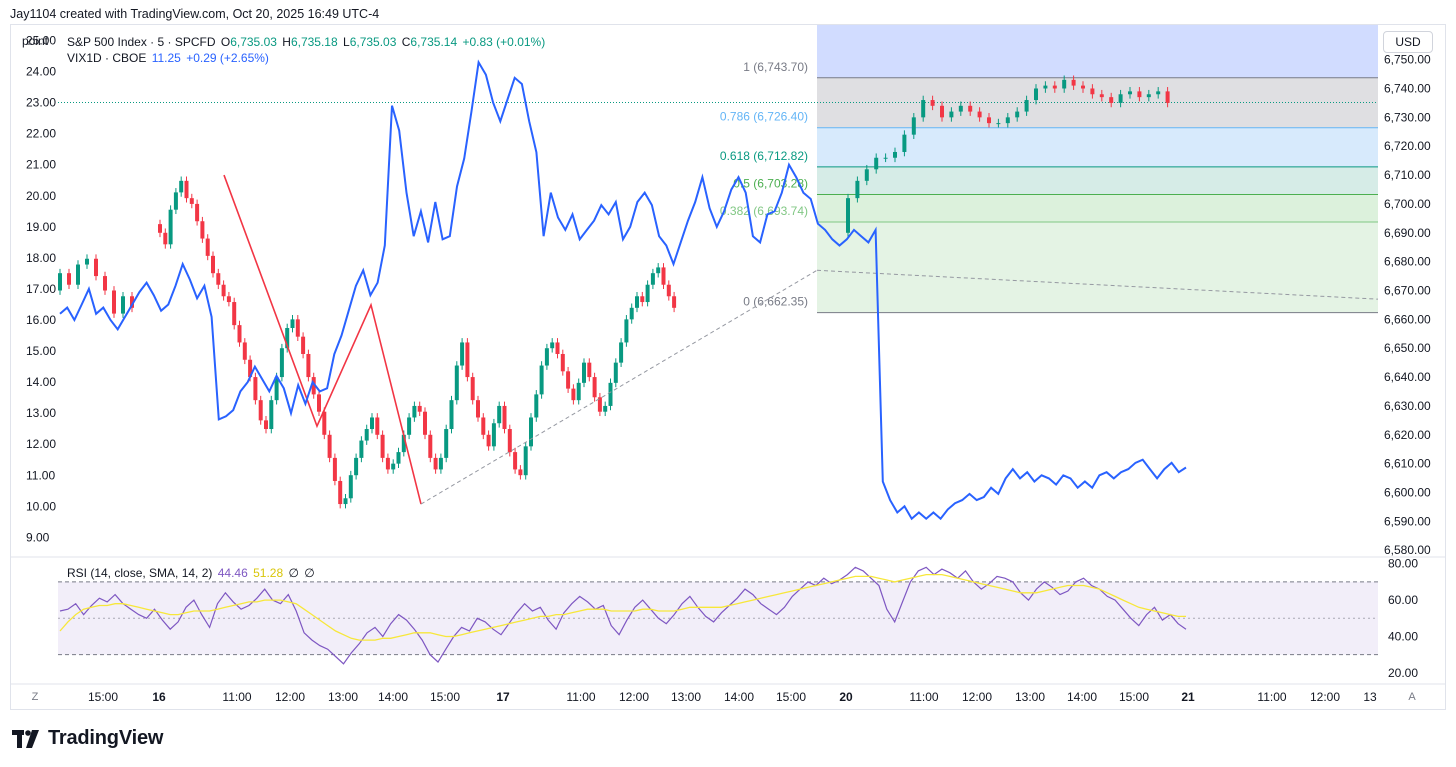 This screenshot has width=1456, height=767. I want to click on vix-tick-label: 13.00, so click(41, 413).